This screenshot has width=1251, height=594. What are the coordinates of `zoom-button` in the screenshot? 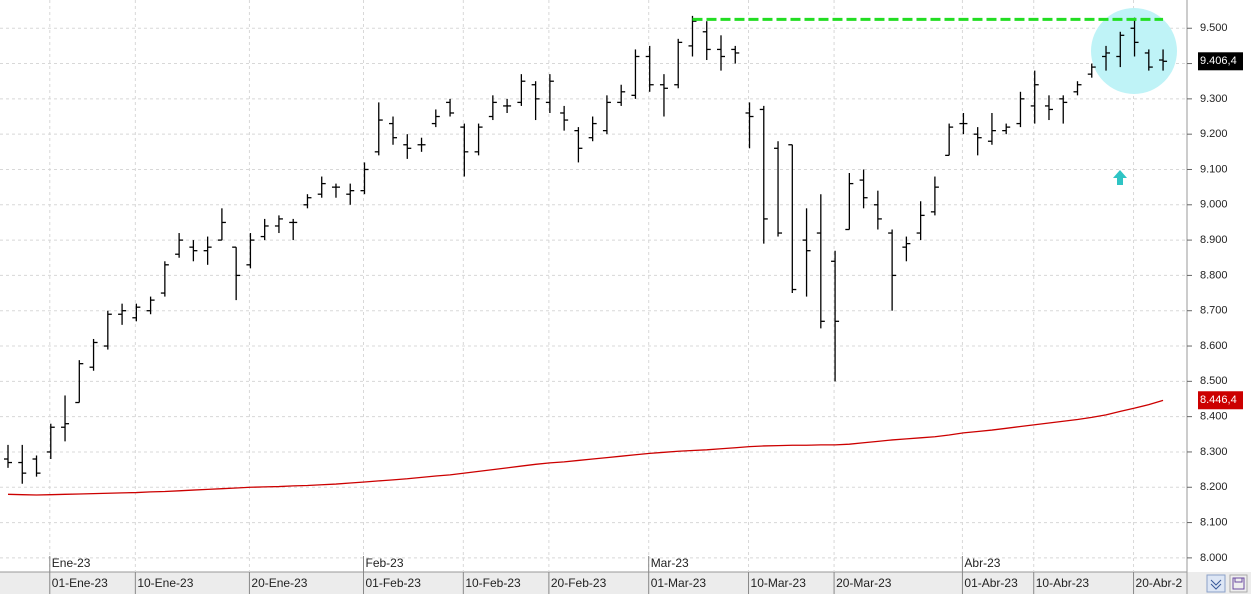 It's located at (1216, 583).